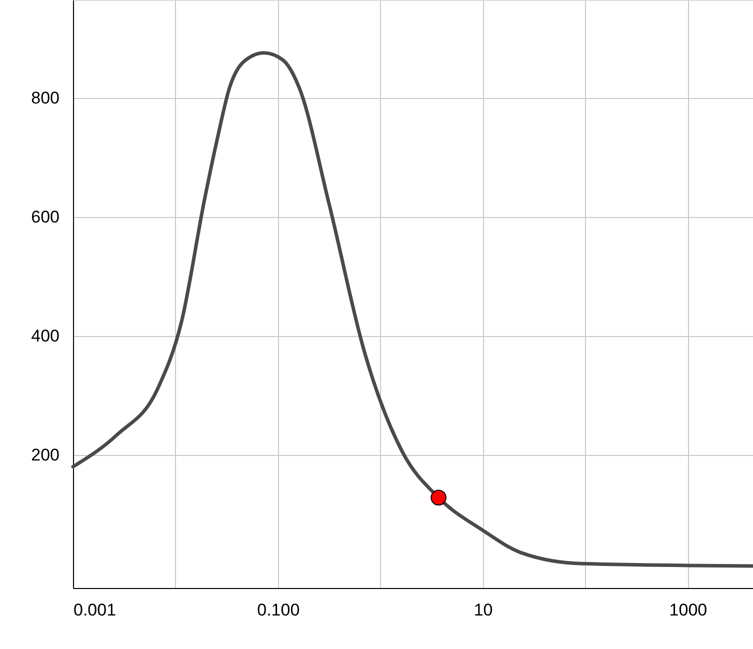  What do you see at coordinates (95, 610) in the screenshot?
I see `x-tick-label: 0.001` at bounding box center [95, 610].